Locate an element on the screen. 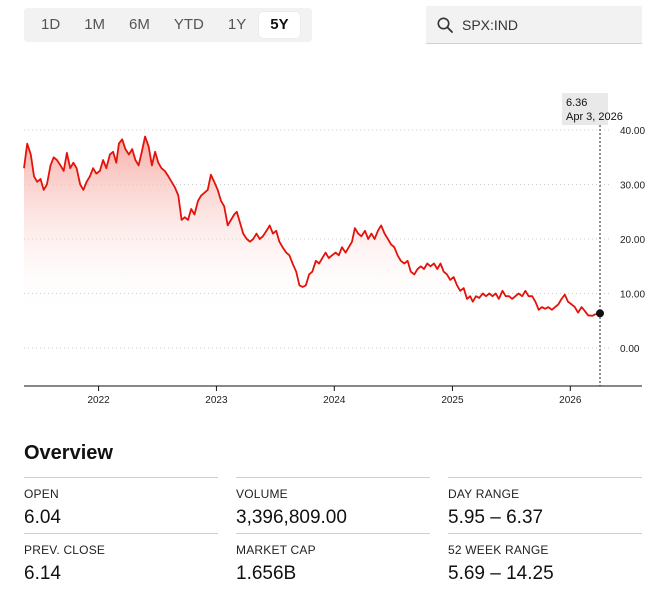  stat-day-range: DAY RANGE 5.95 – 6.37 is located at coordinates (545, 505).